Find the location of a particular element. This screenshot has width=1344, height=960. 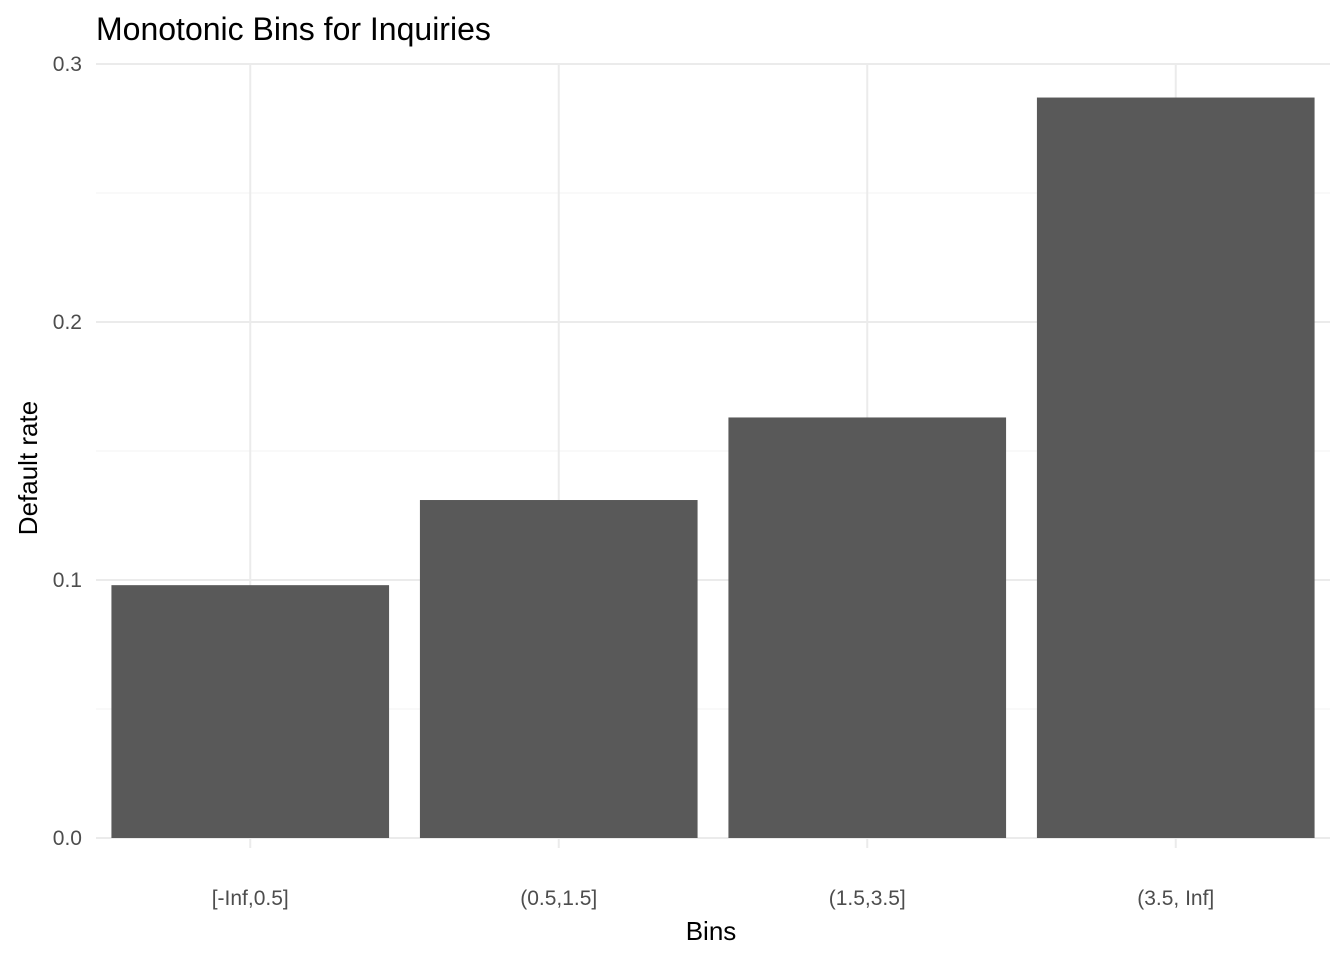

y-tick-label: 0.0 is located at coordinates (67, 838).